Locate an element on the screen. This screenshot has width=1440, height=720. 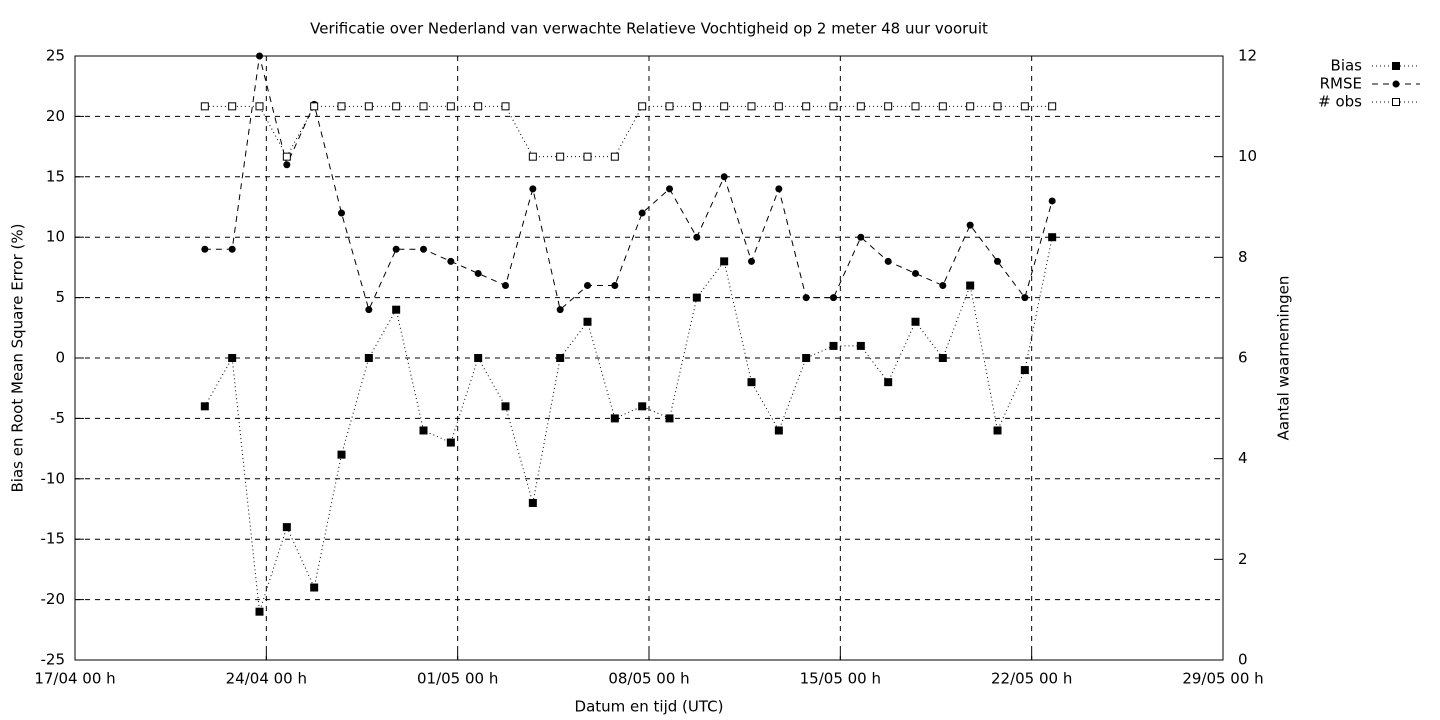
x-tick-label: 17/04 00 h is located at coordinates (74, 679).